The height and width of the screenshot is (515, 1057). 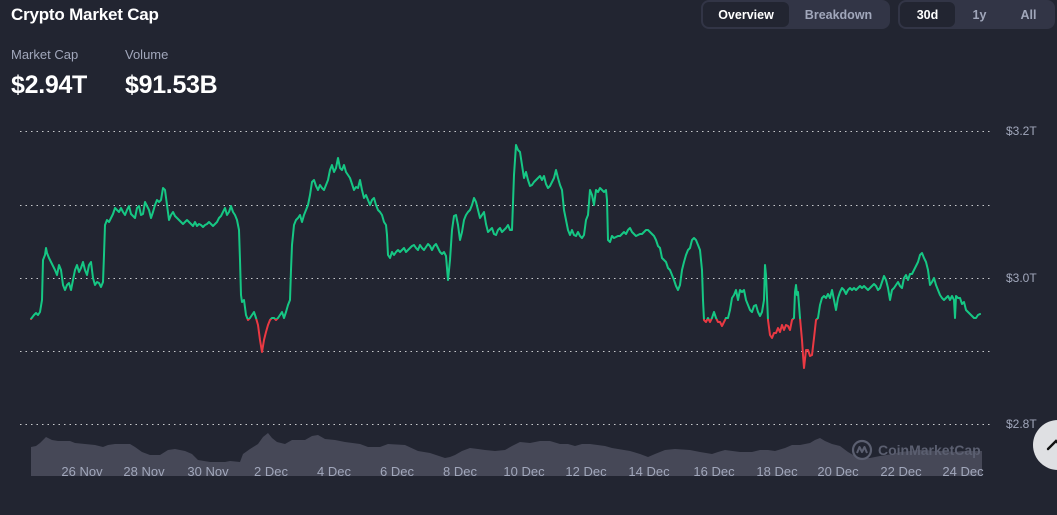 What do you see at coordinates (171, 85) in the screenshot?
I see `volume-value: $91.53B` at bounding box center [171, 85].